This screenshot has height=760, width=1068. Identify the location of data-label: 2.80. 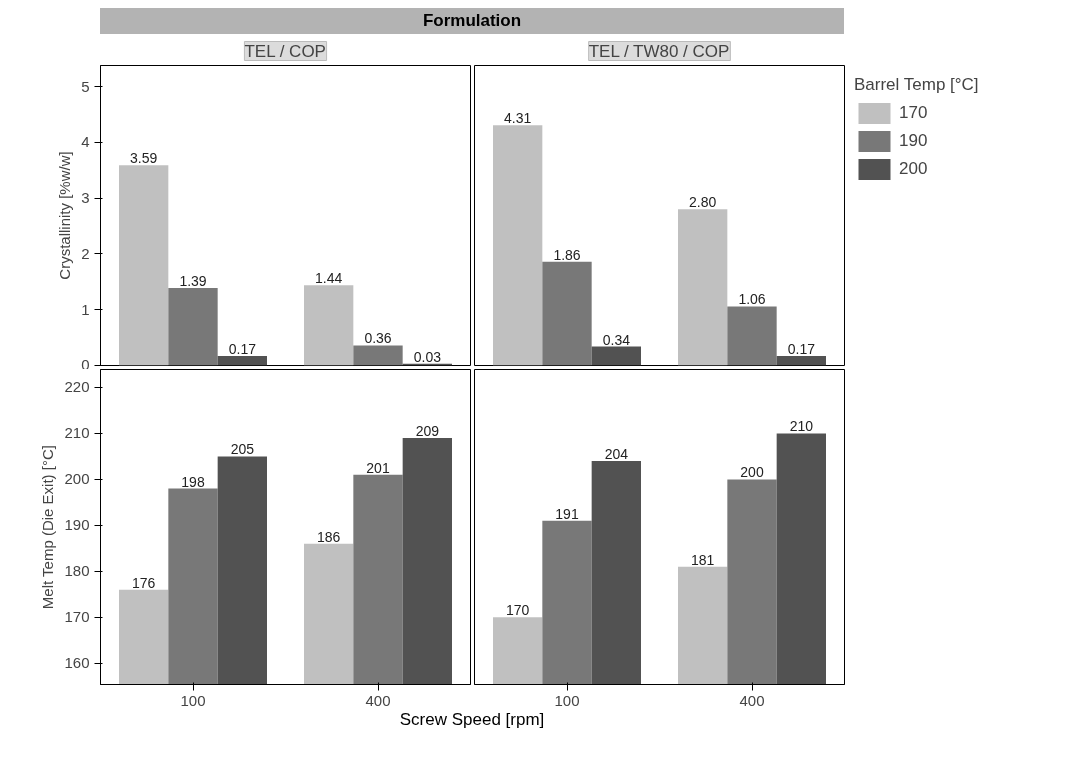
(703, 202).